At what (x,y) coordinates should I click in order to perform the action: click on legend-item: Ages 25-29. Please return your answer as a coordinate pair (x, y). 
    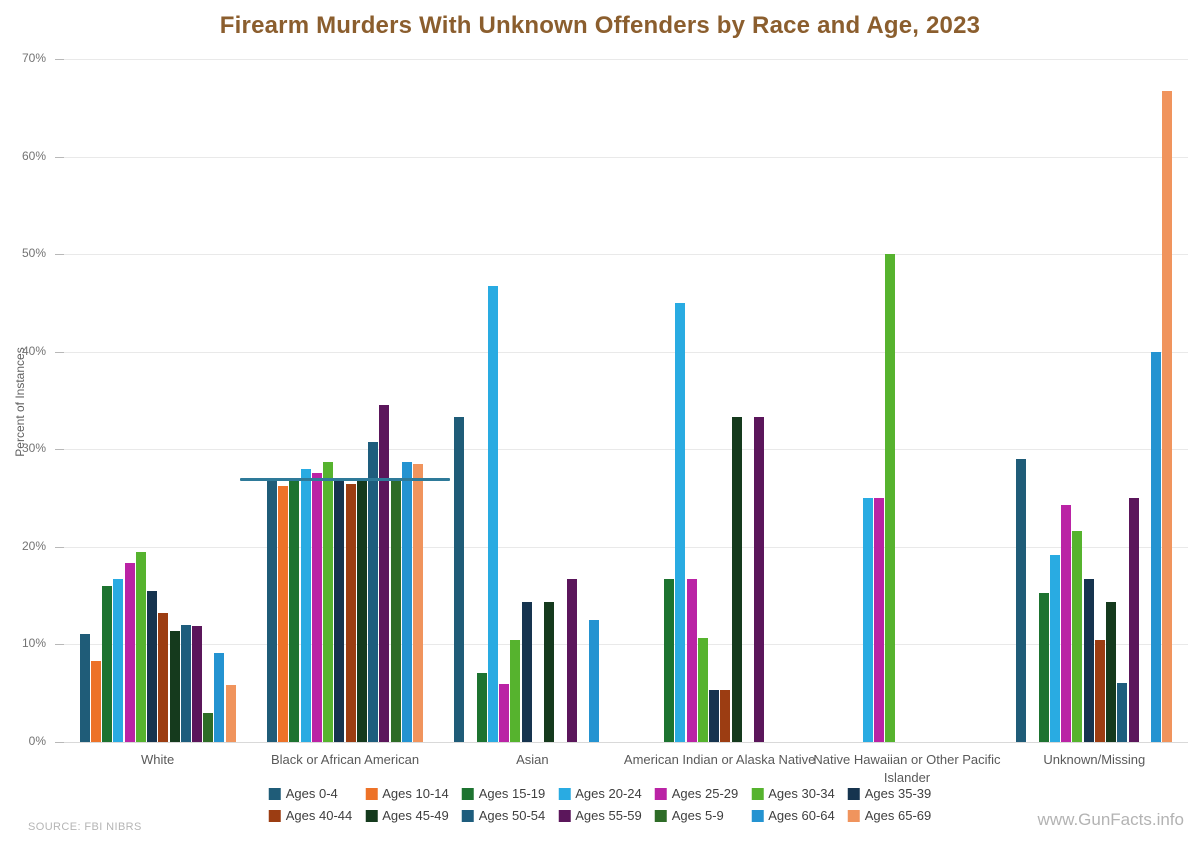
    Looking at the image, I should click on (696, 793).